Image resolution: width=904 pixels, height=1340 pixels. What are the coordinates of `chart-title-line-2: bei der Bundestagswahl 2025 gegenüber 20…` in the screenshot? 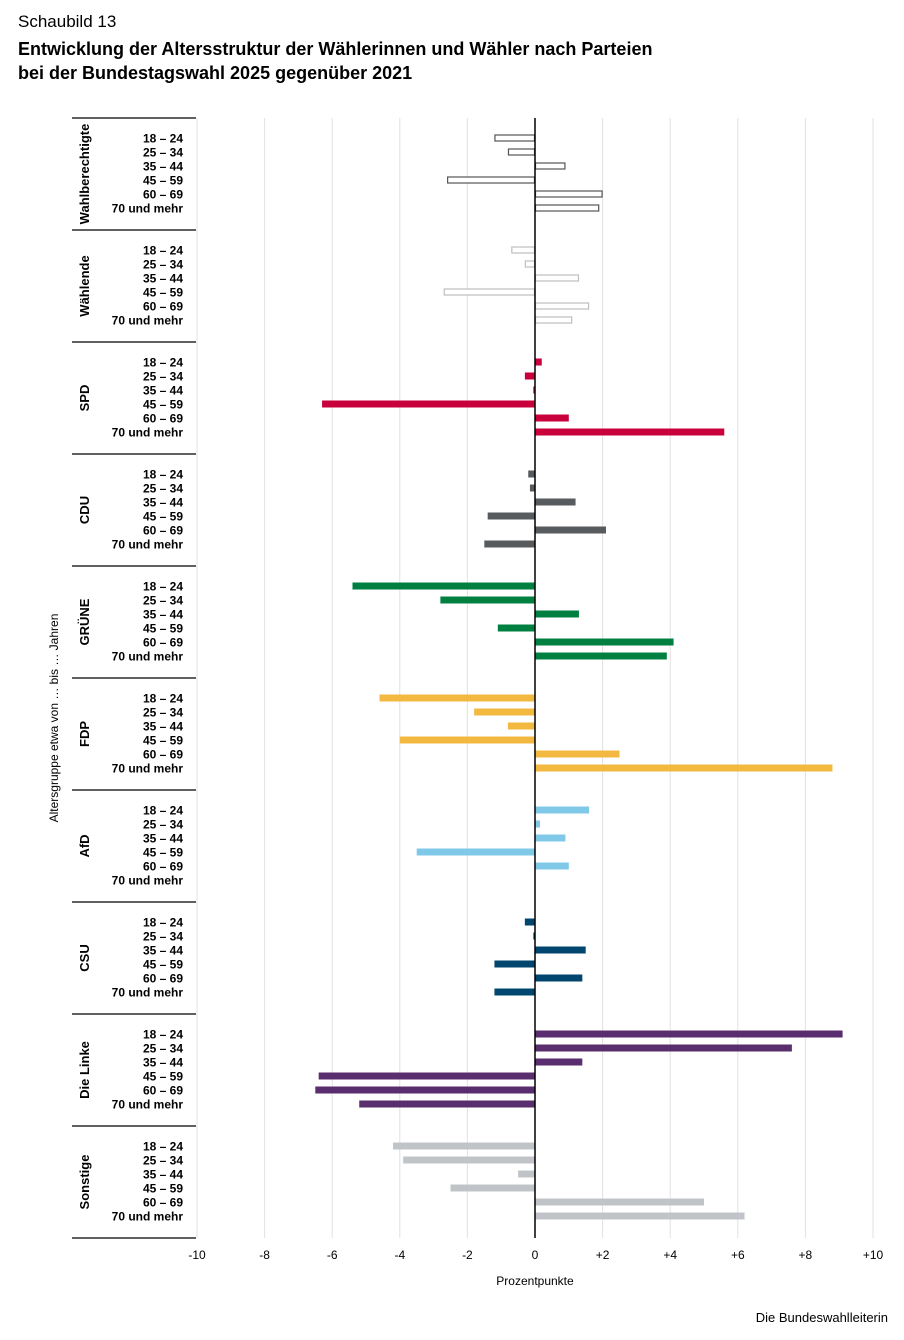 It's located at (215, 73).